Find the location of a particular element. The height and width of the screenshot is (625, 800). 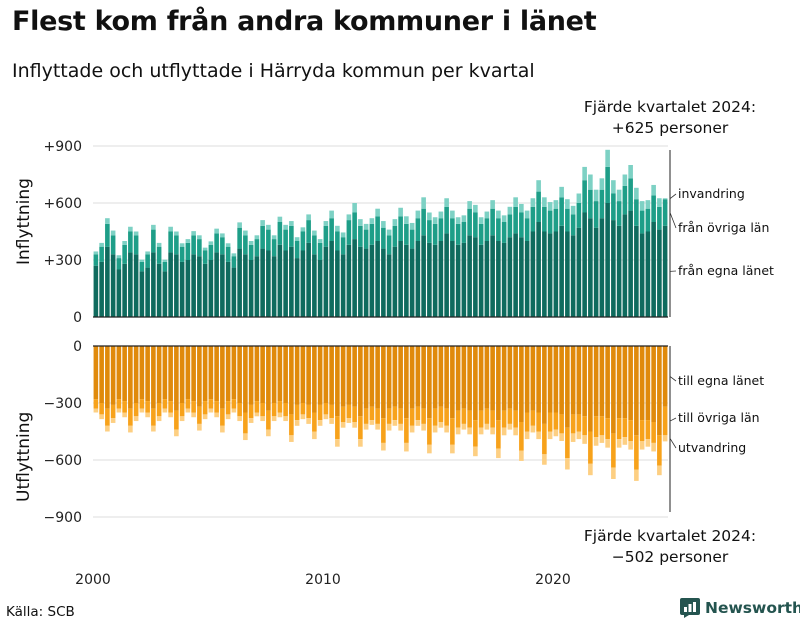

y-tick-label-outflow: −900 is located at coordinates (63, 518).